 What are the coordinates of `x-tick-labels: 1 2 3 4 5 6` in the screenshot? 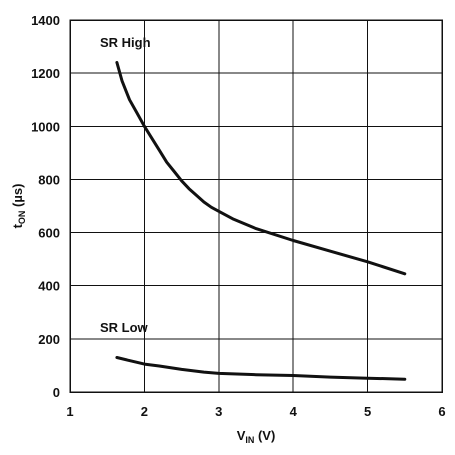 It's located at (255, 411).